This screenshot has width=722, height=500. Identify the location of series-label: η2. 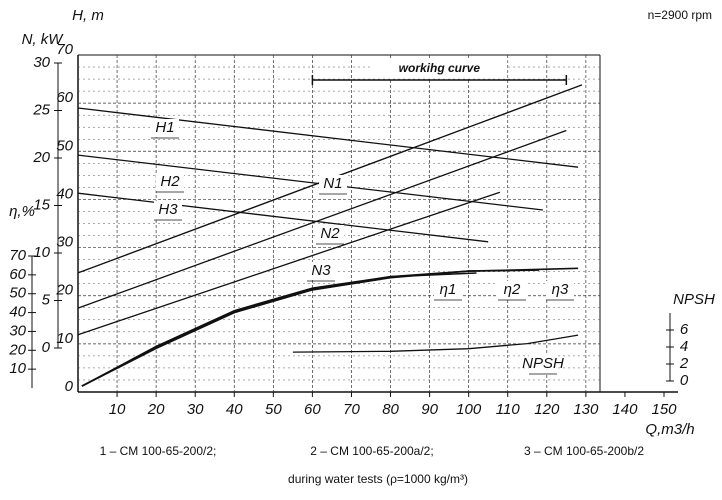
(512, 289).